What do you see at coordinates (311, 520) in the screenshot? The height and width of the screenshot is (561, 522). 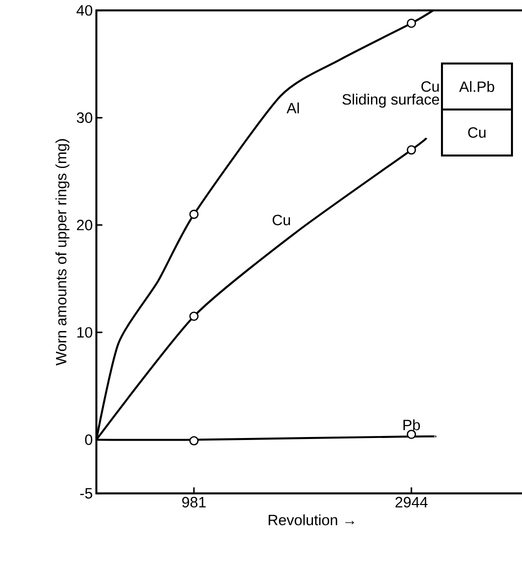 I see `x-axis-title: Revolution →` at bounding box center [311, 520].